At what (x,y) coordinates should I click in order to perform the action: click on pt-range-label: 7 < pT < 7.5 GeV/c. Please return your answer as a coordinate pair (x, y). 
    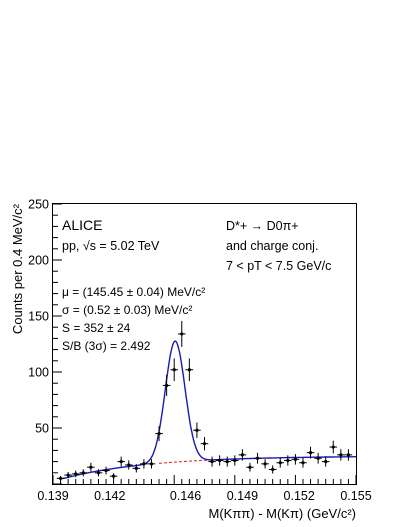
    Looking at the image, I should click on (278, 266).